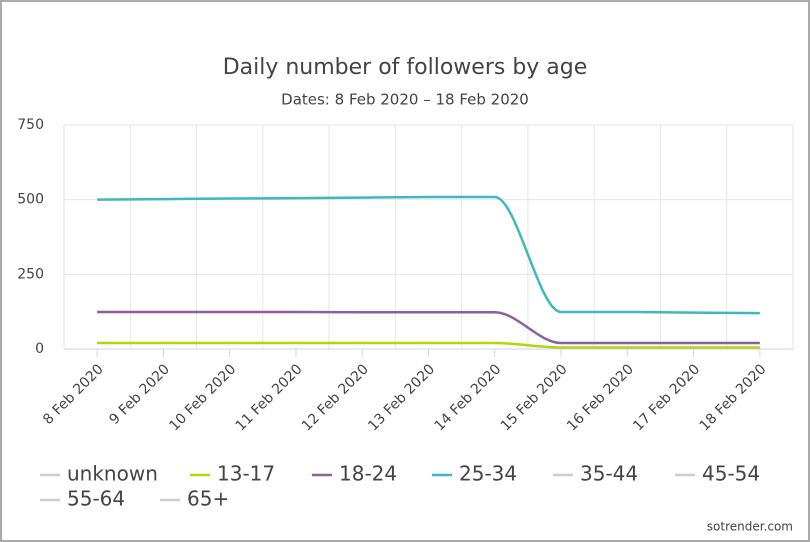  I want to click on legend-label: 45-54, so click(731, 474).